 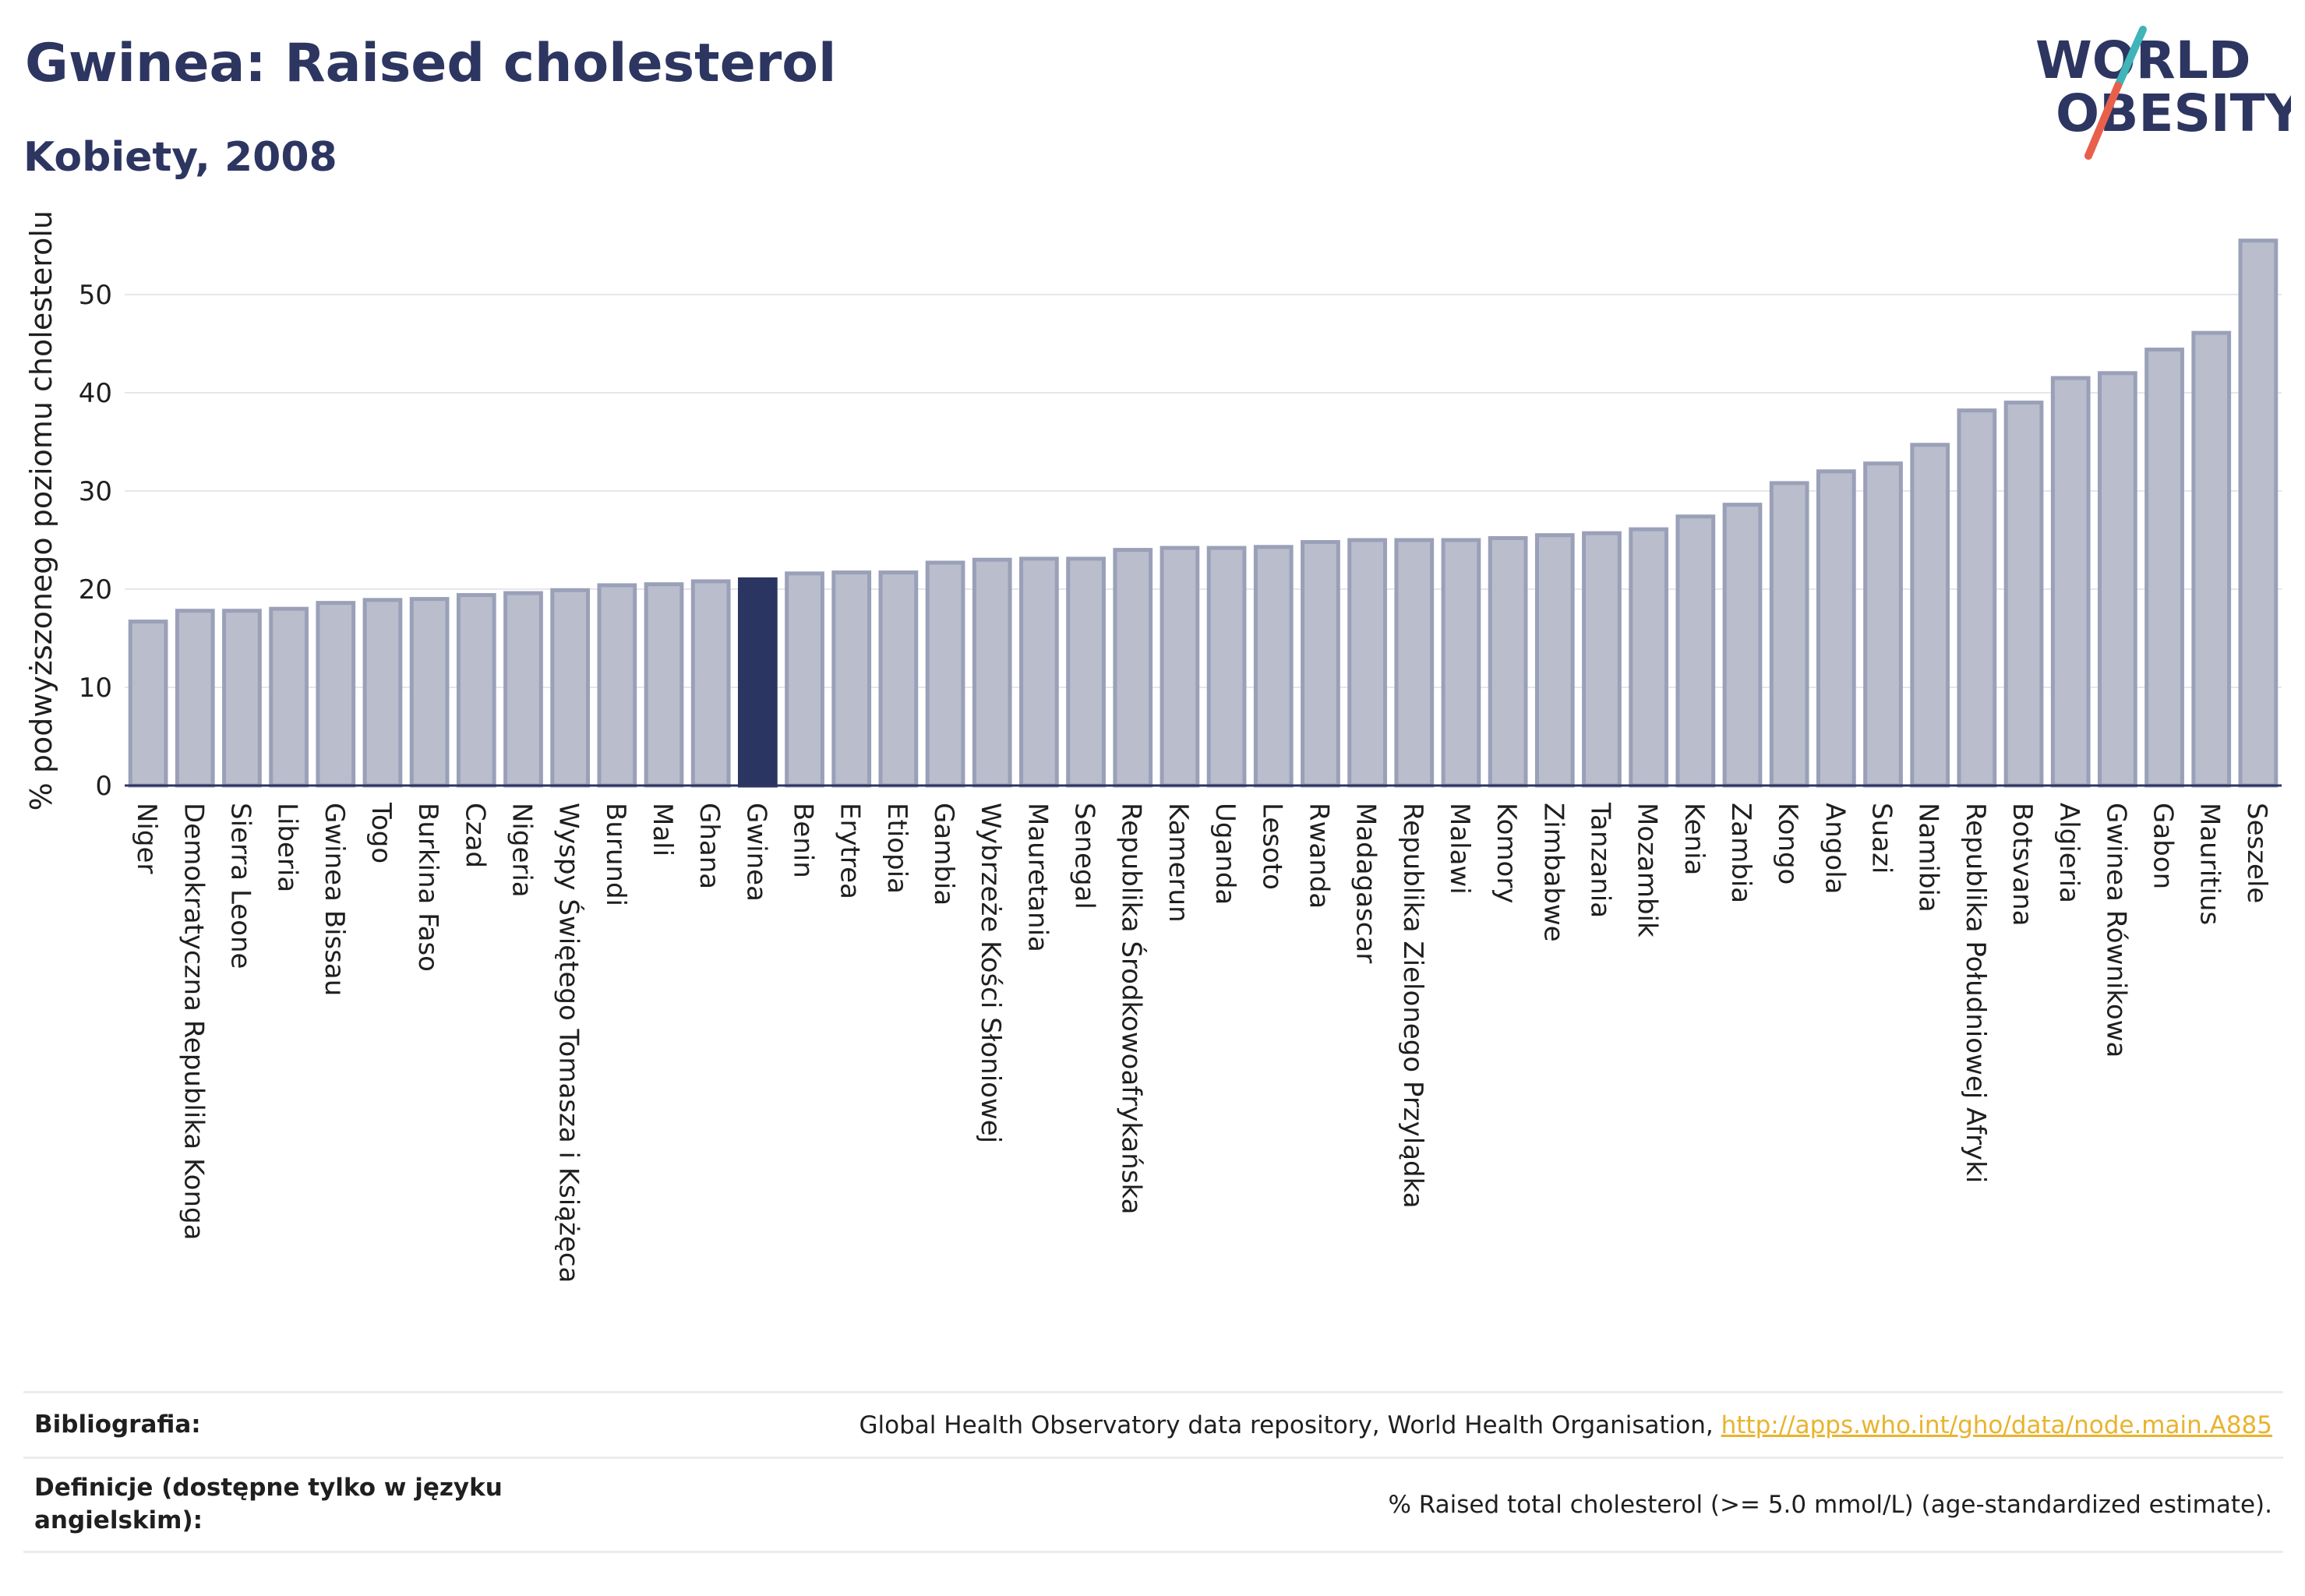 What do you see at coordinates (431, 63) in the screenshot?
I see `page-title: Gwinea: Raised cholesterol` at bounding box center [431, 63].